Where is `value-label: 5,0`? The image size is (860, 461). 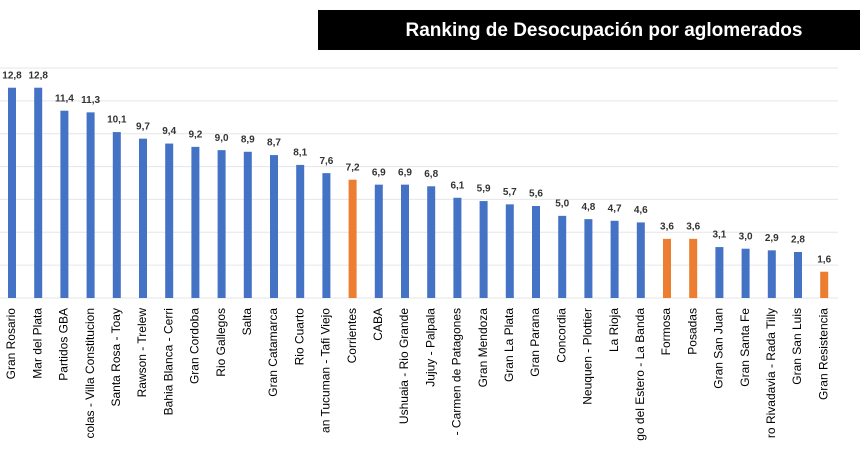
value-label: 5,0 is located at coordinates (562, 203).